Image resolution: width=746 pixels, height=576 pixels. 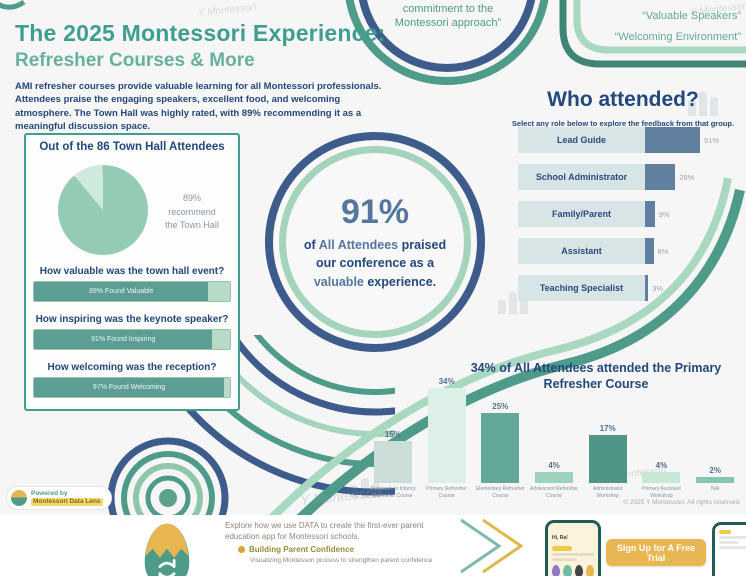 I want to click on question-valuable: How valuable was the town hall event?, so click(x=132, y=271).